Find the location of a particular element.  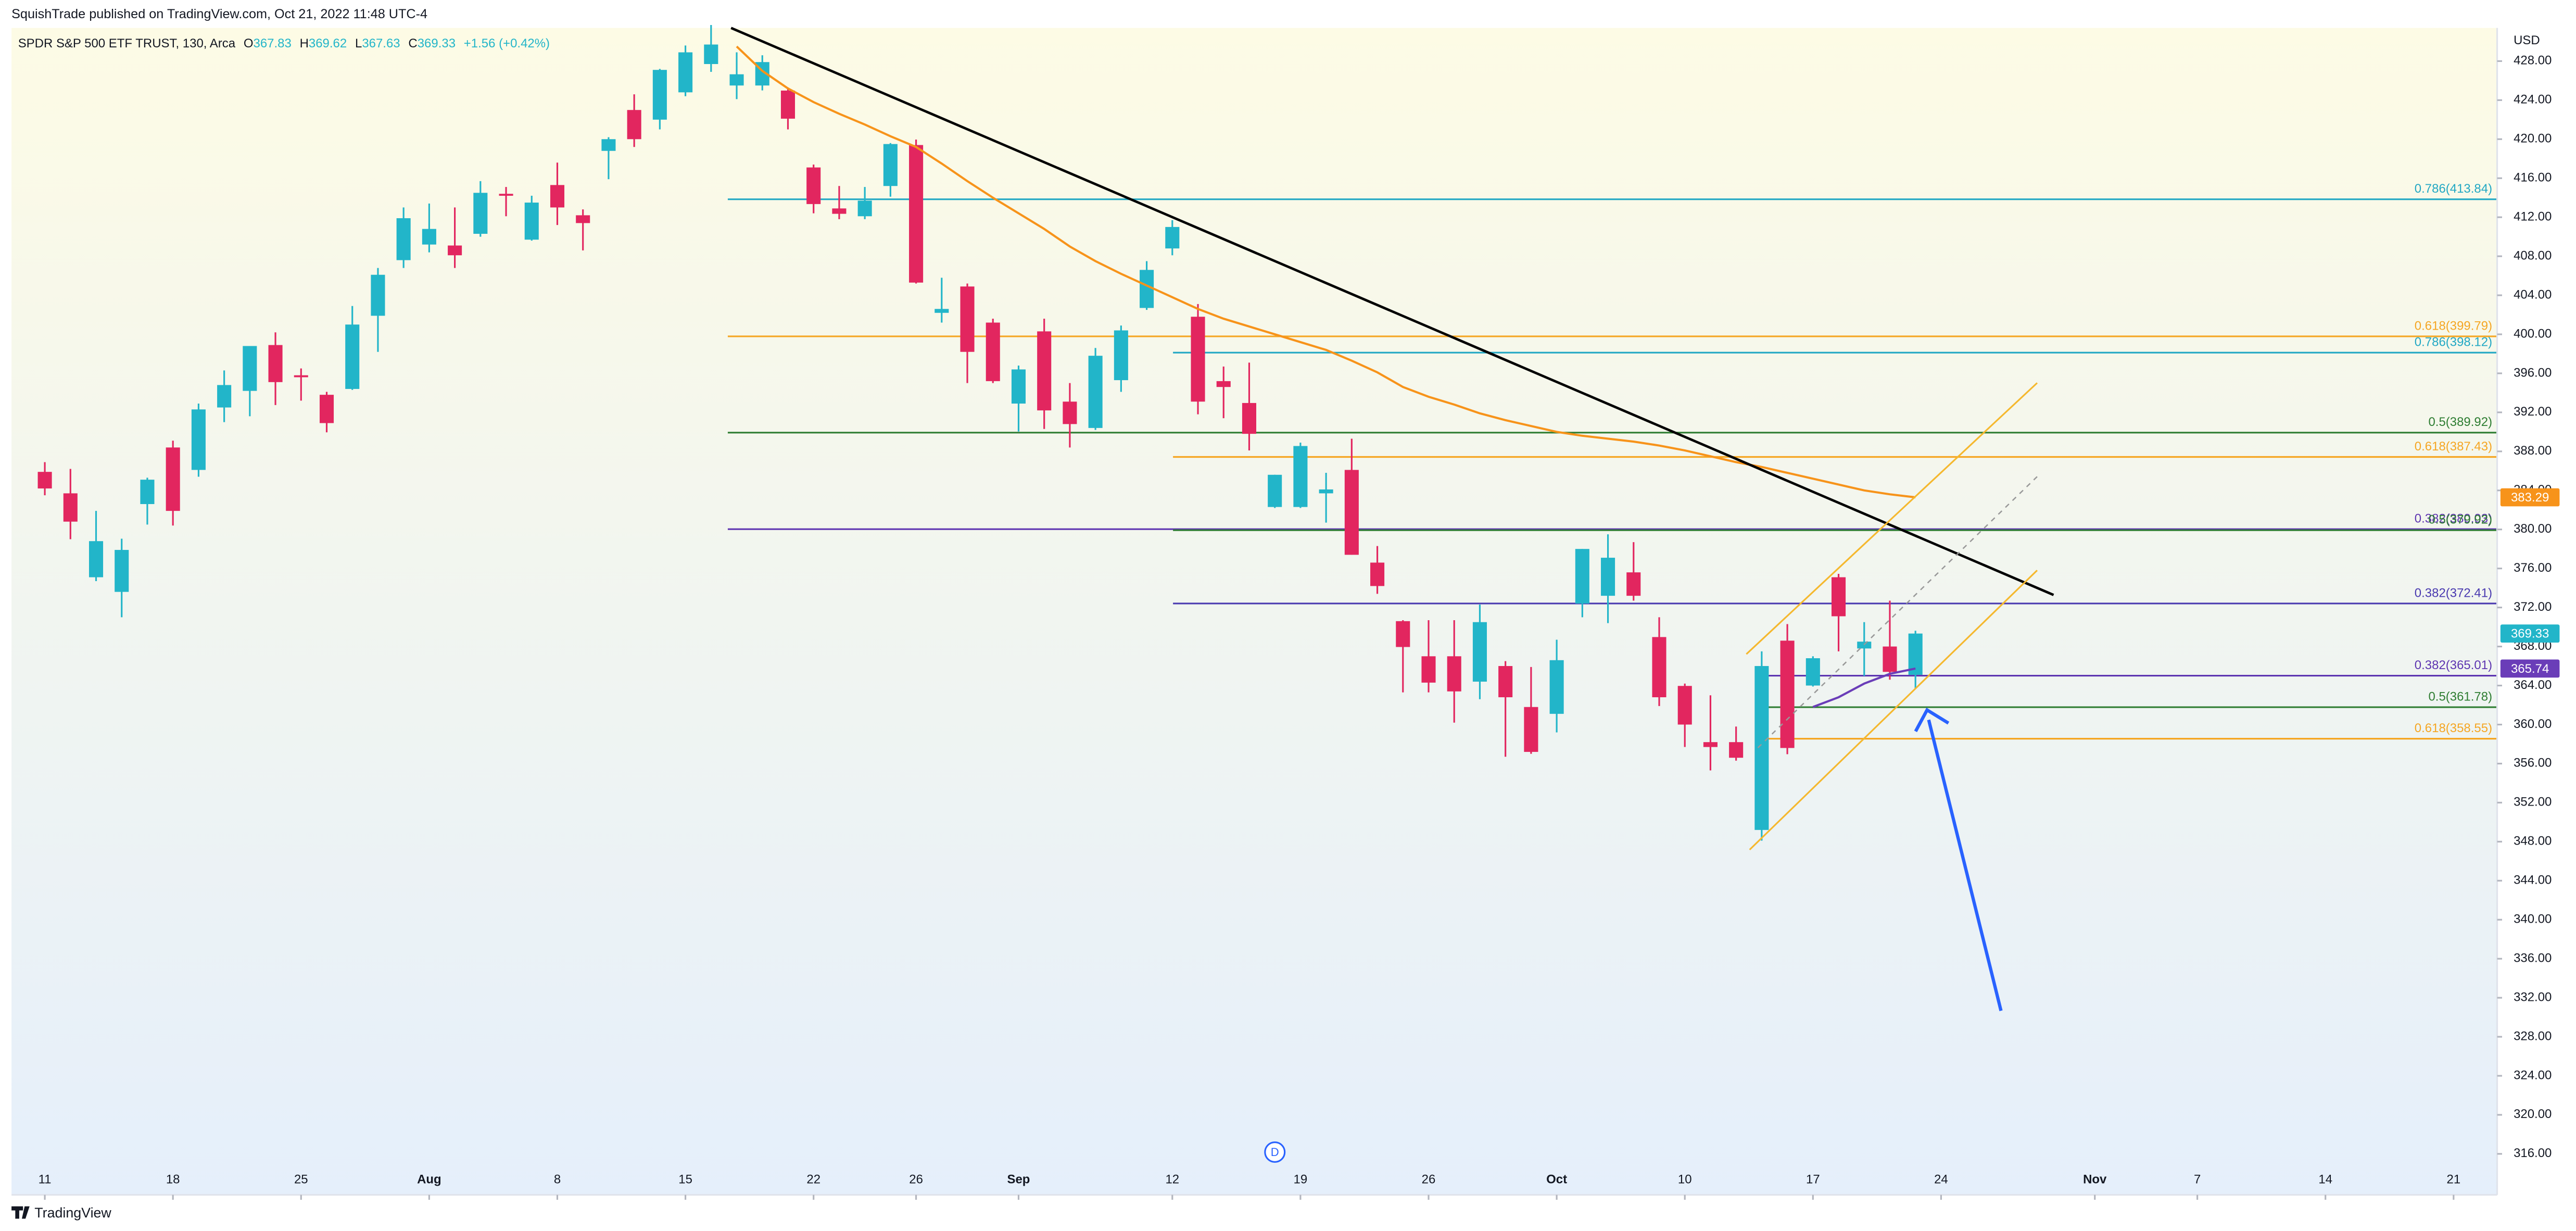

footer-logo is located at coordinates (20, 1212).